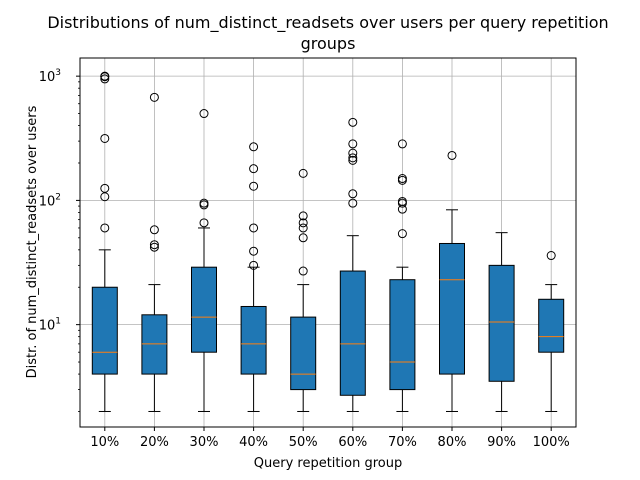 The width and height of the screenshot is (640, 480). What do you see at coordinates (452, 442) in the screenshot?
I see `x-tick-label: 80%` at bounding box center [452, 442].